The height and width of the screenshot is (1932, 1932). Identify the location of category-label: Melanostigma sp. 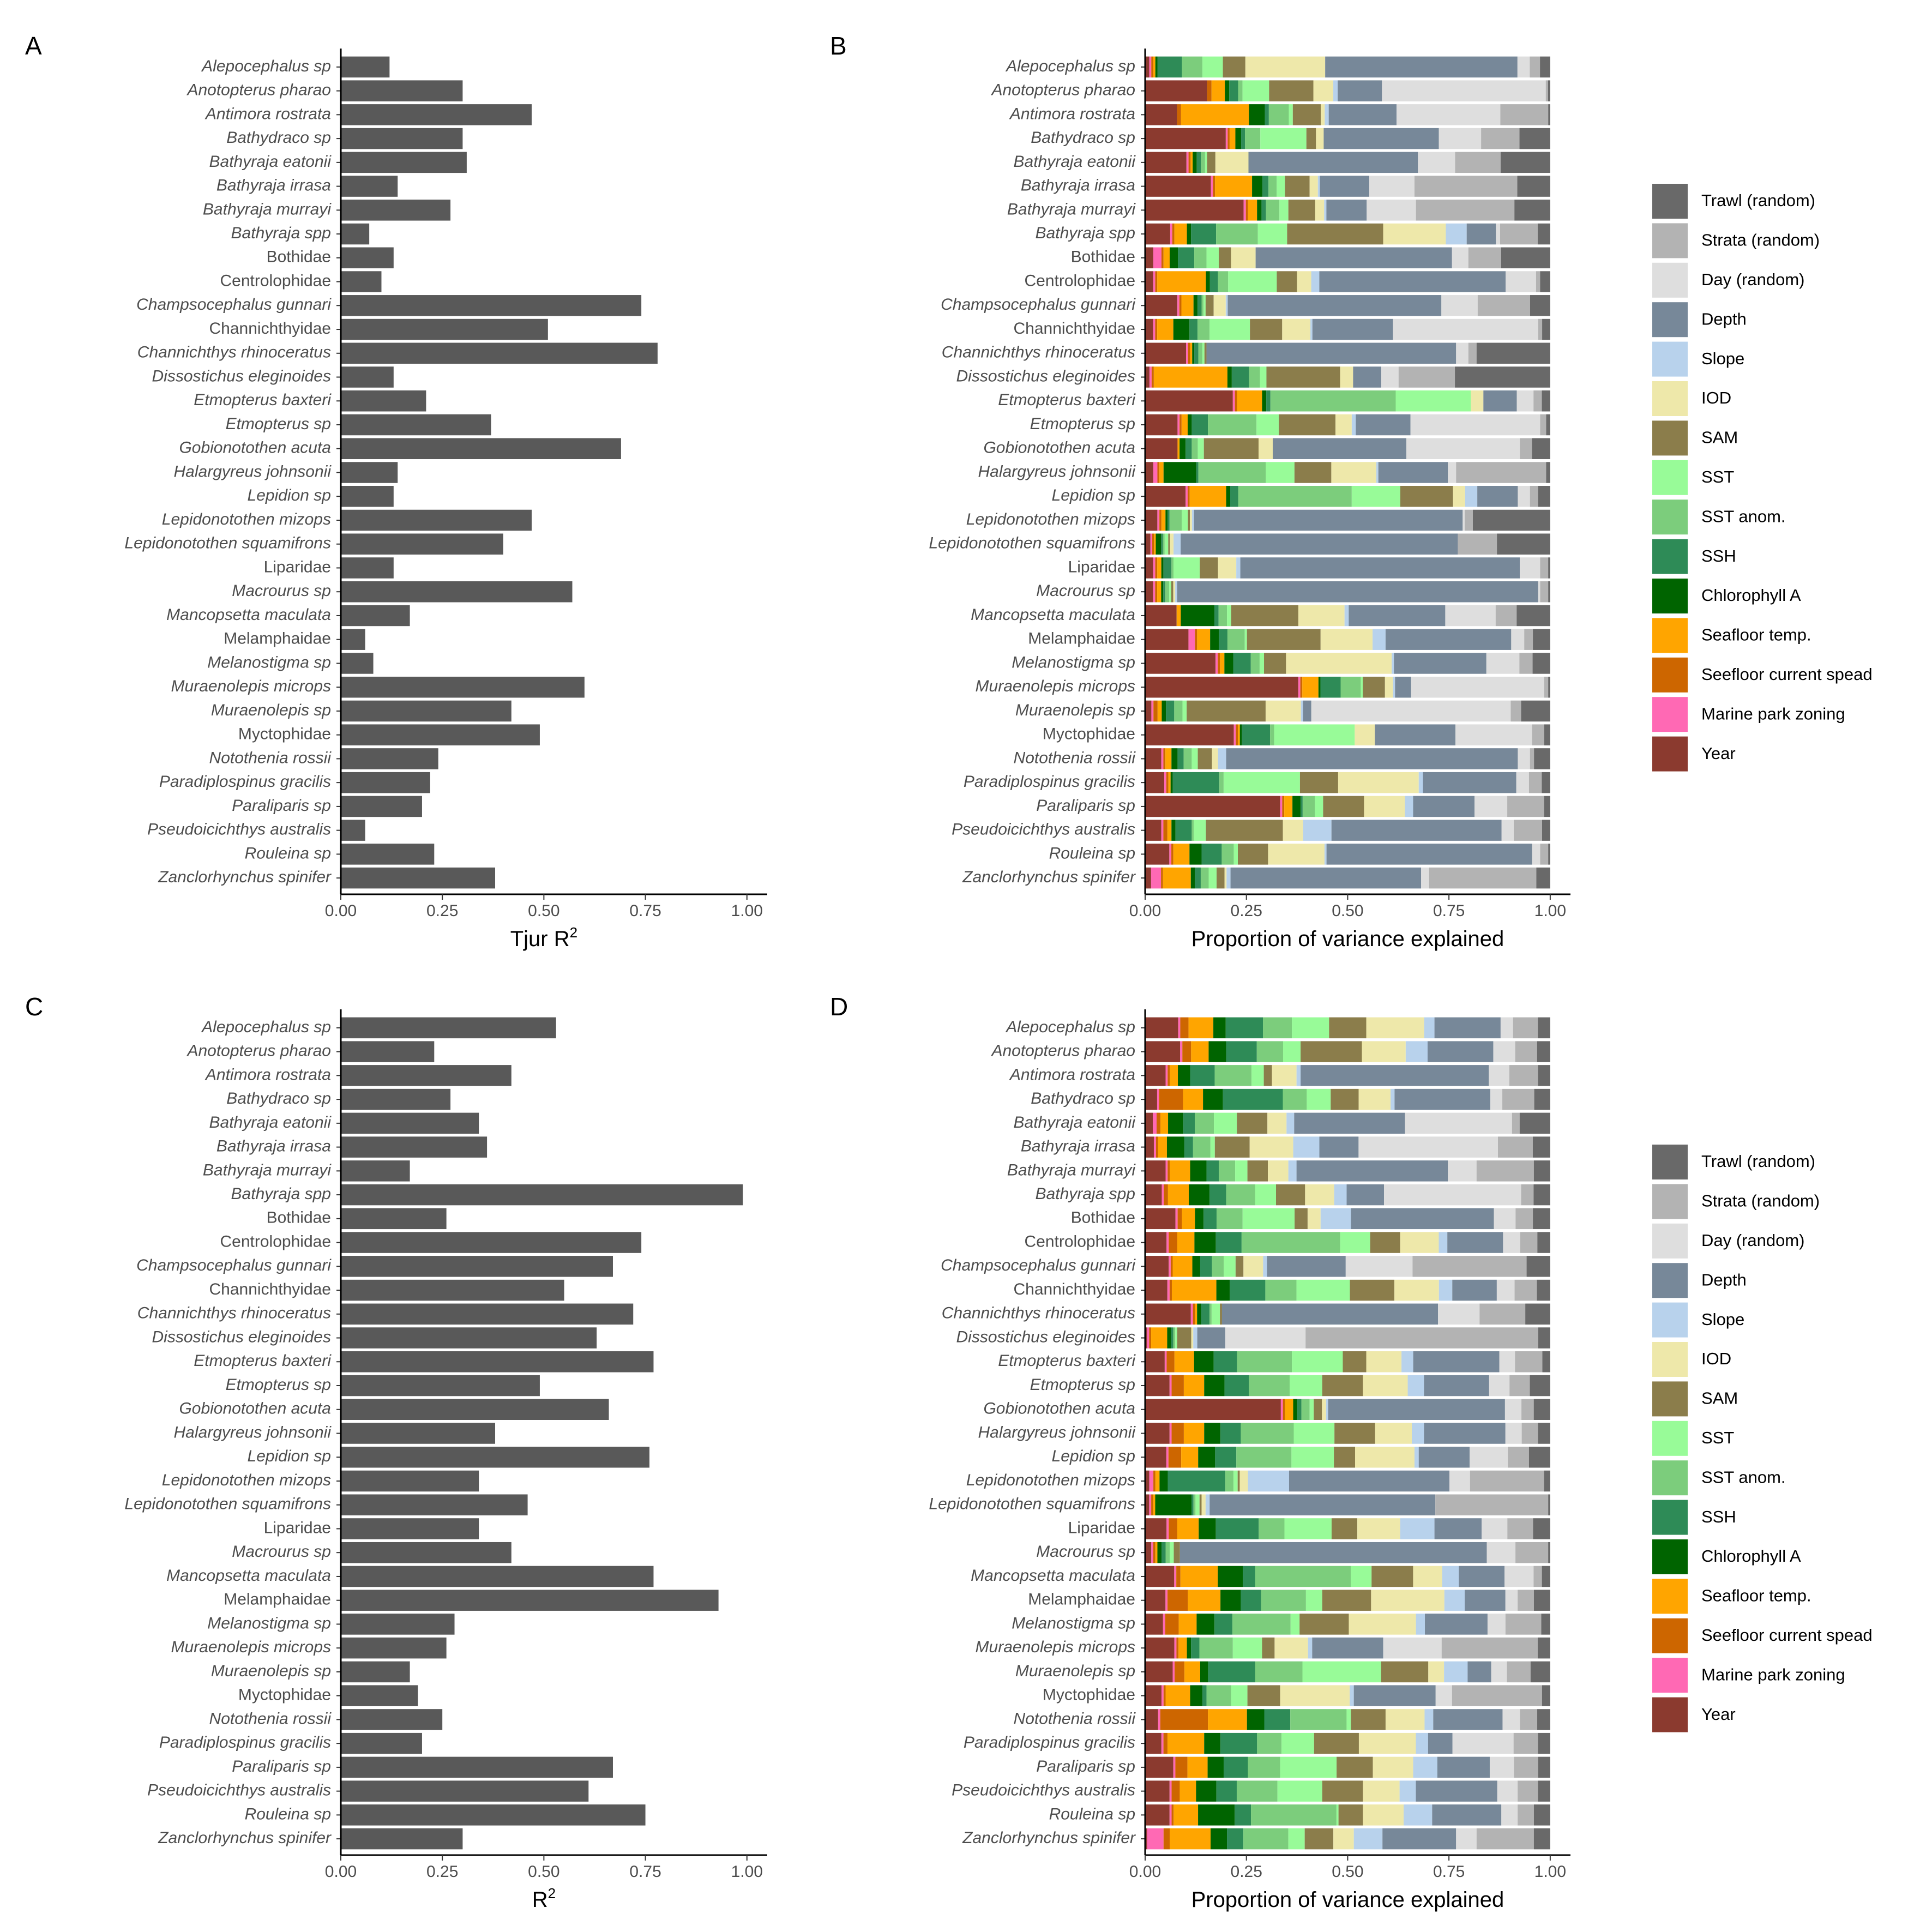
(269, 662).